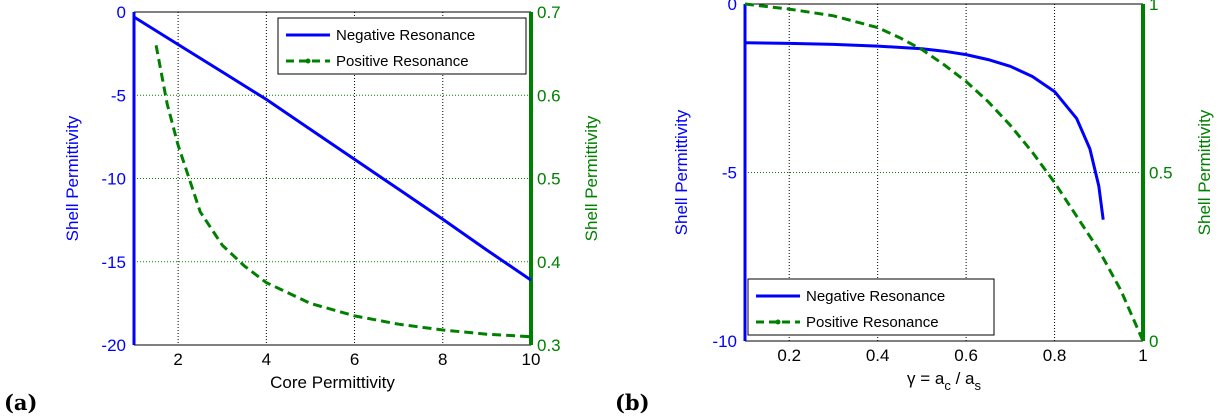  What do you see at coordinates (549, 12) in the screenshot?
I see `y-right-tick-label: 0.7` at bounding box center [549, 12].